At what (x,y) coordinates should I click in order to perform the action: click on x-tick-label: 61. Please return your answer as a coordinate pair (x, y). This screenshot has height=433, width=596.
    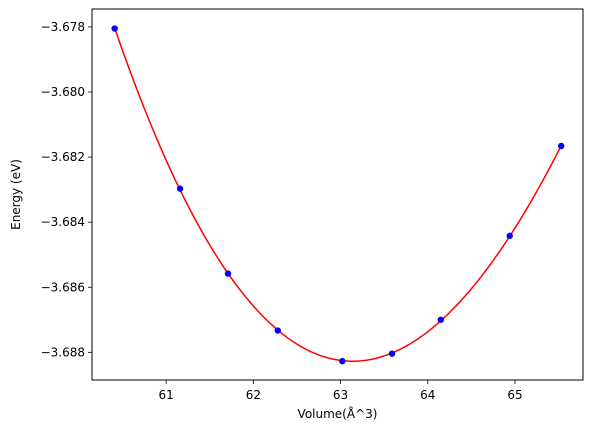
    Looking at the image, I should click on (165, 395).